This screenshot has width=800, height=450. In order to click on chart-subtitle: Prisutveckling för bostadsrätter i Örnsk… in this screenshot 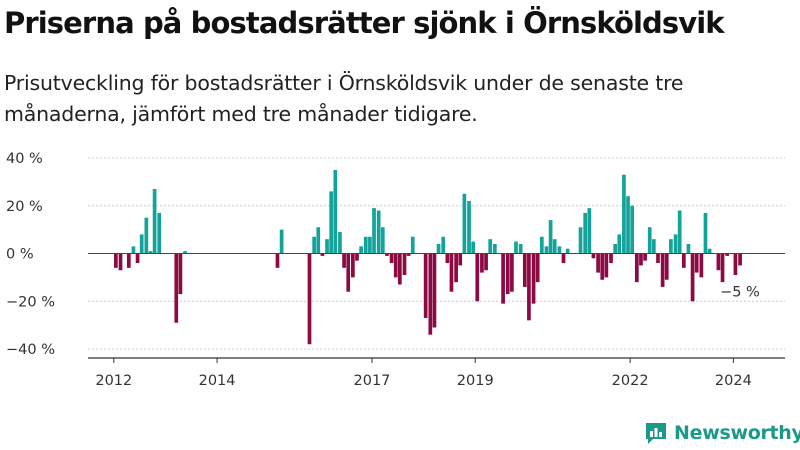, I will do `click(344, 98)`.